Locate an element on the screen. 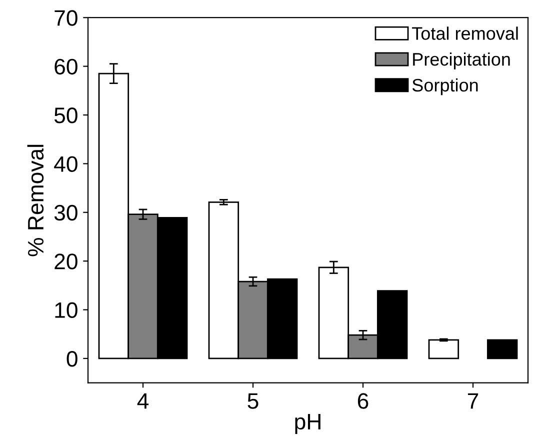 Image resolution: width=550 pixels, height=440 pixels. y-axis-title: % Removal is located at coordinates (35, 200).